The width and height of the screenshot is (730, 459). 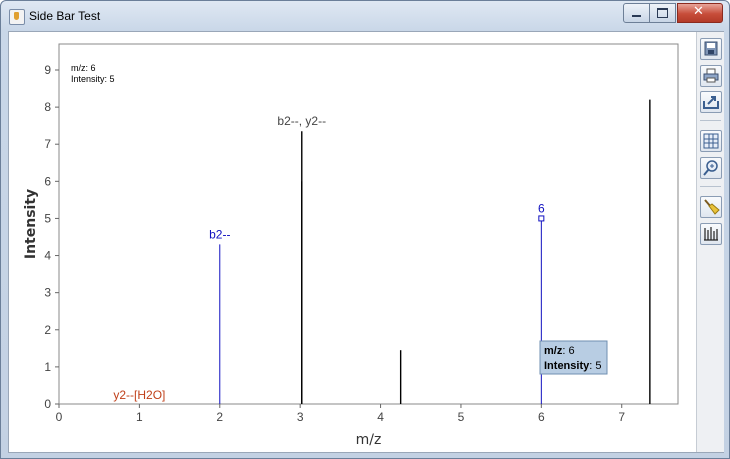 I want to click on minimize-button, so click(x=636, y=13).